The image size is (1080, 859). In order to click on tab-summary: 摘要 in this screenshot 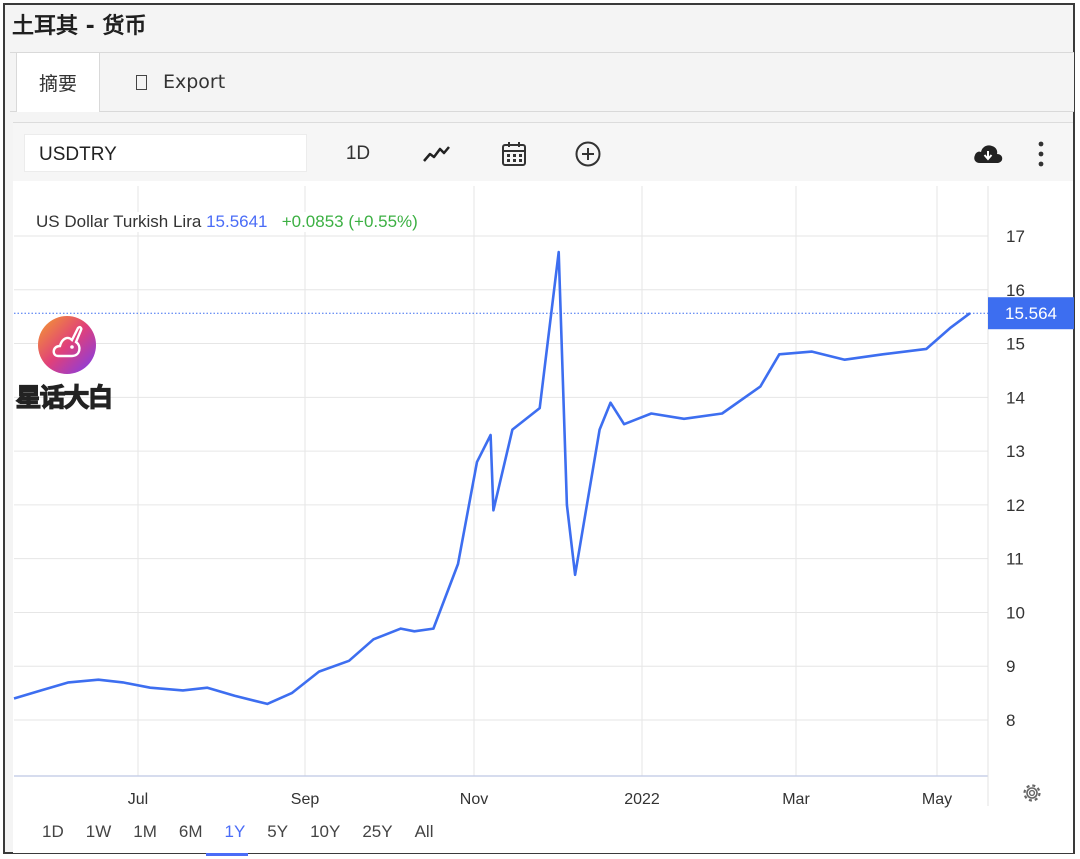, I will do `click(58, 82)`.